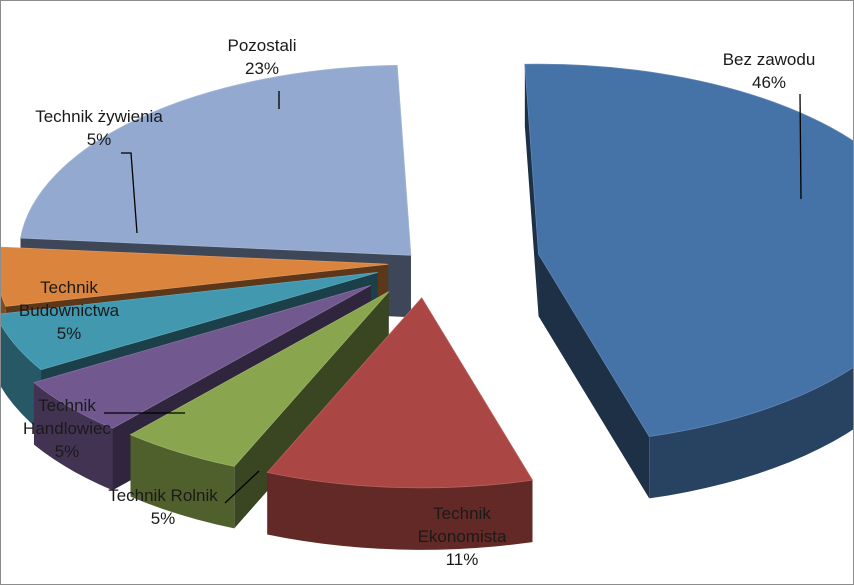 This screenshot has width=854, height=585. What do you see at coordinates (67, 428) in the screenshot?
I see `slice-category-label: Handlowiec` at bounding box center [67, 428].